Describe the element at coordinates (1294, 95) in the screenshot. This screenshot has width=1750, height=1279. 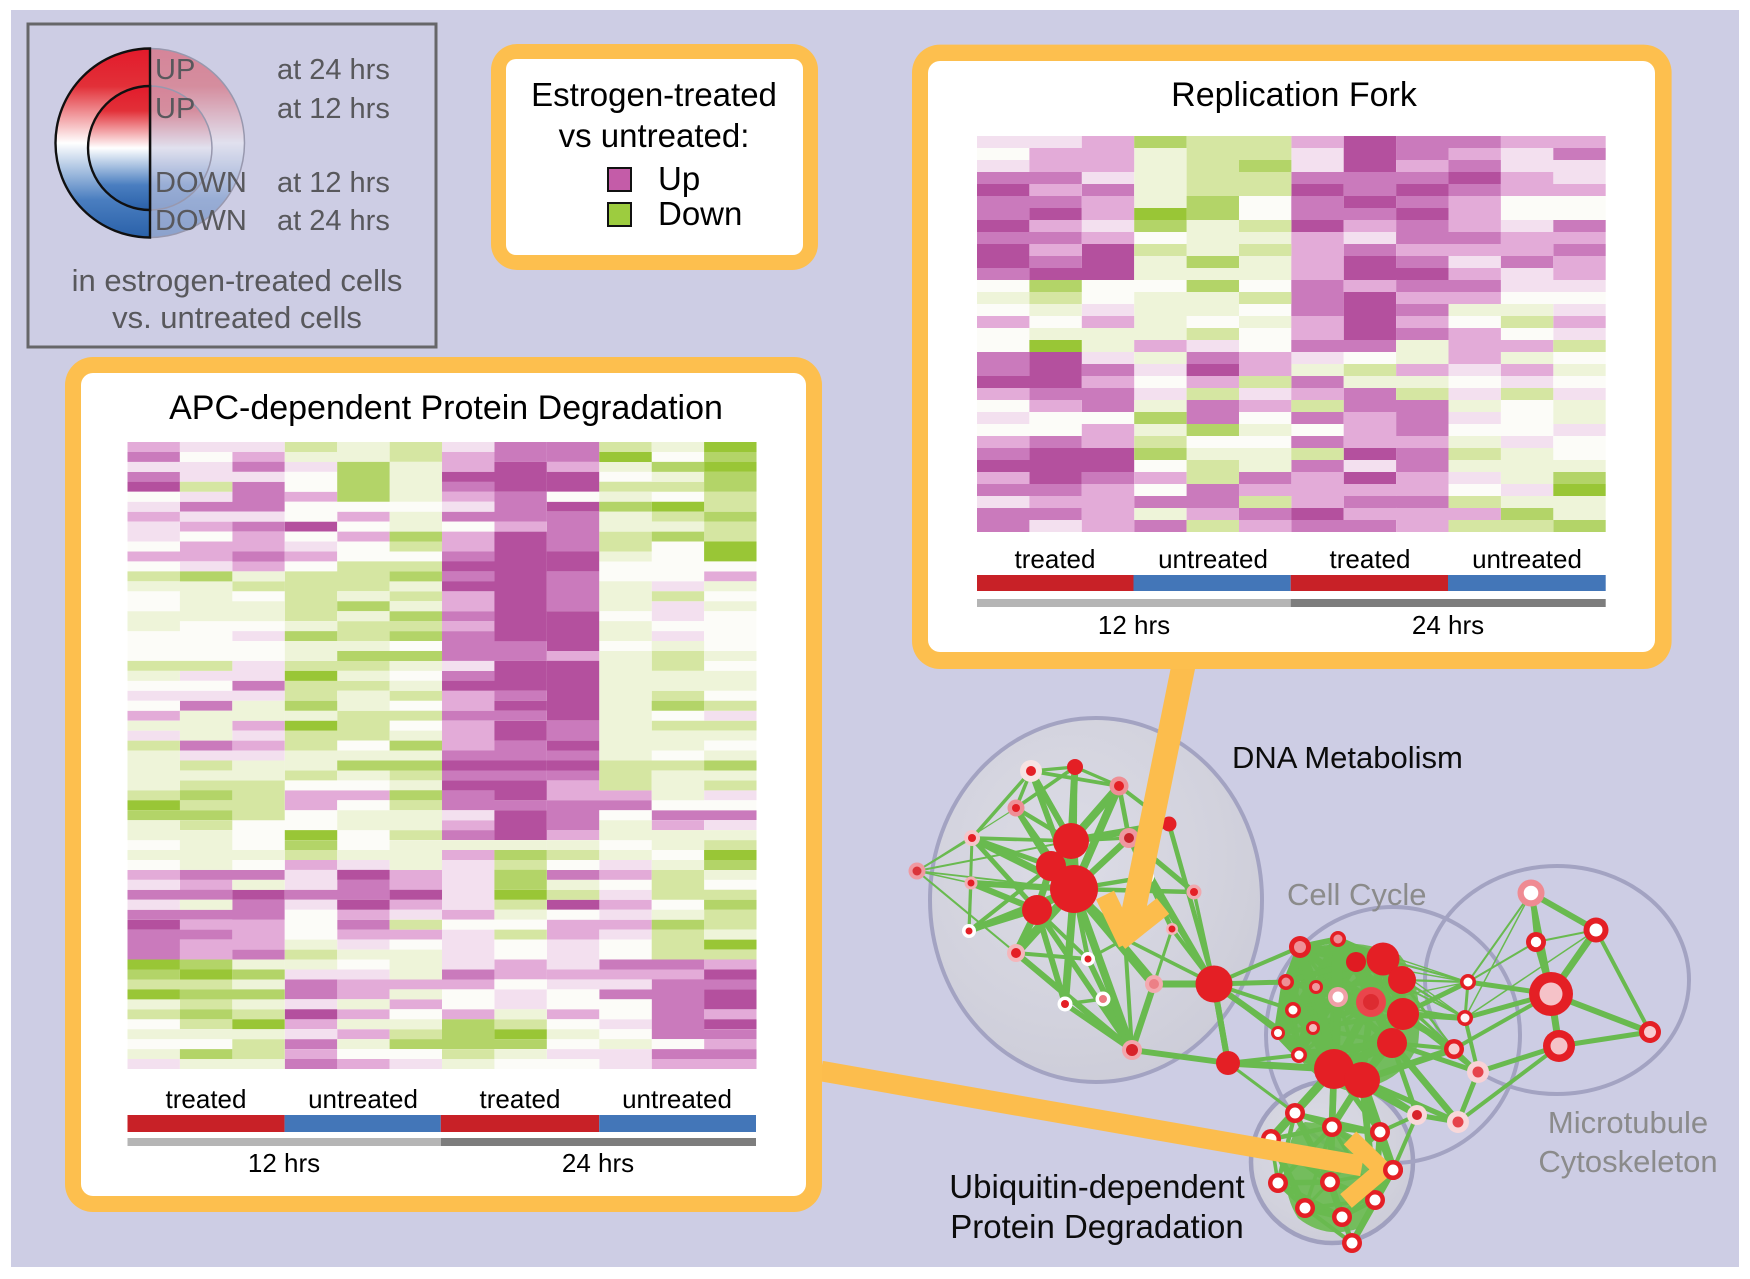
I see `svg-text: Replication Fork` at that location.